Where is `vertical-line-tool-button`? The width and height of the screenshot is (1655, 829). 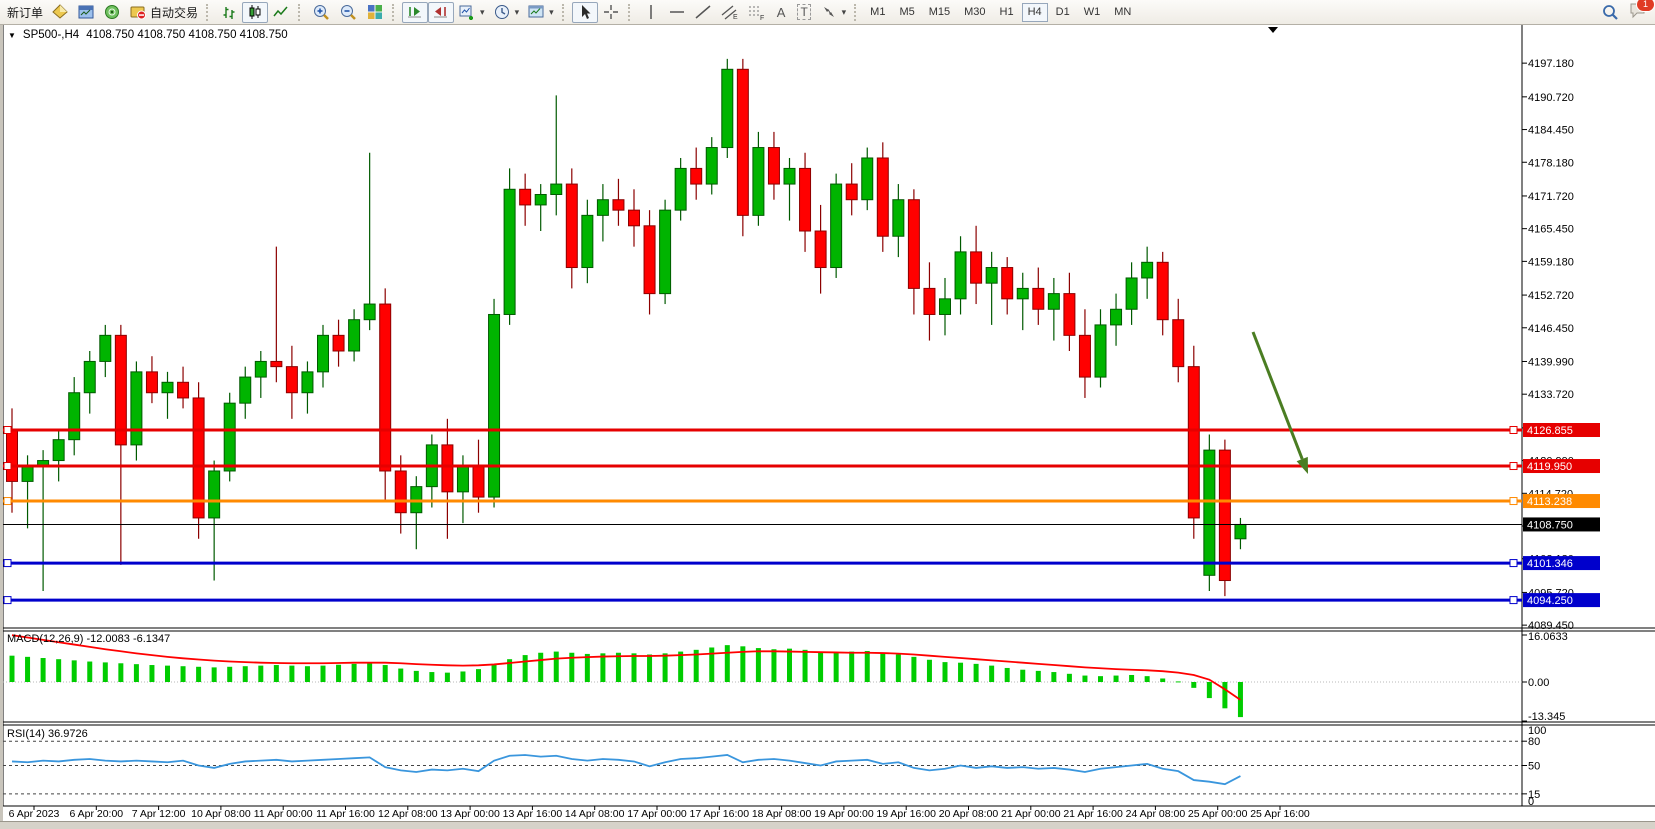
vertical-line-tool-button is located at coordinates (651, 12).